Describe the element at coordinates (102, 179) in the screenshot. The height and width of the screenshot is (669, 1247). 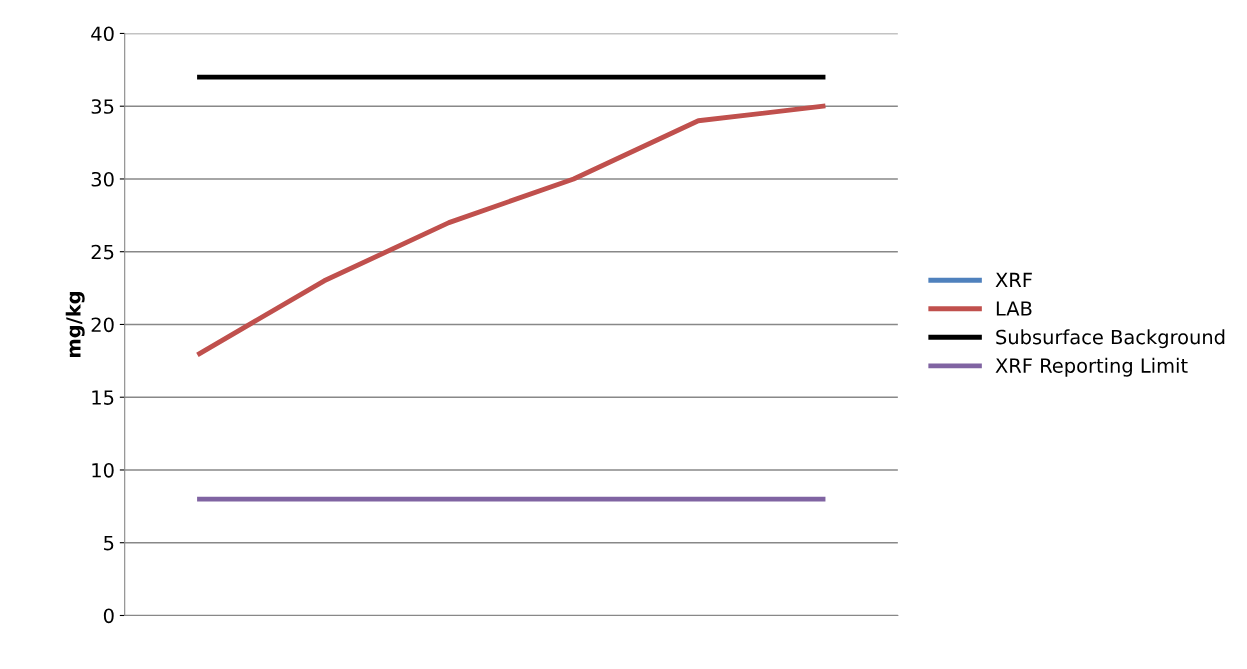
I see `y-tick-label: 30` at that location.